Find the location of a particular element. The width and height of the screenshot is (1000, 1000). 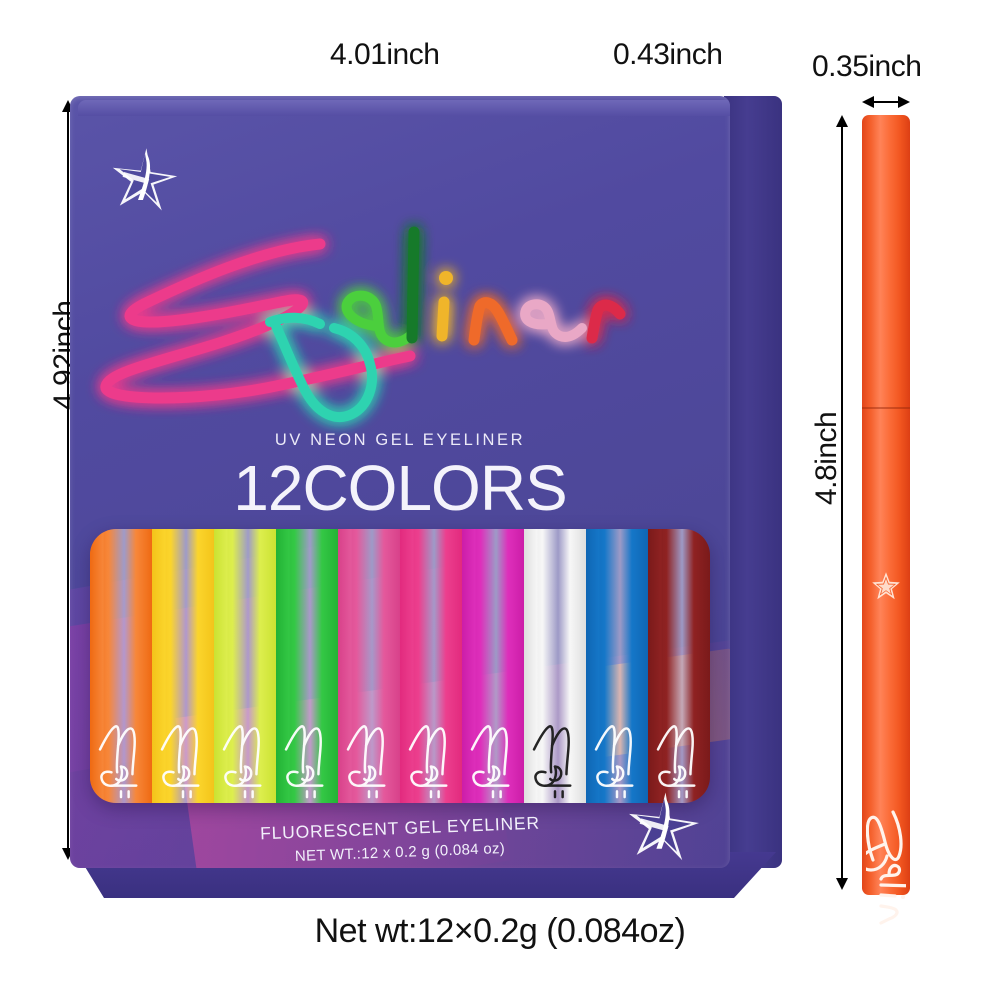

dim-label-box-depth: 0.43inch is located at coordinates (668, 54).